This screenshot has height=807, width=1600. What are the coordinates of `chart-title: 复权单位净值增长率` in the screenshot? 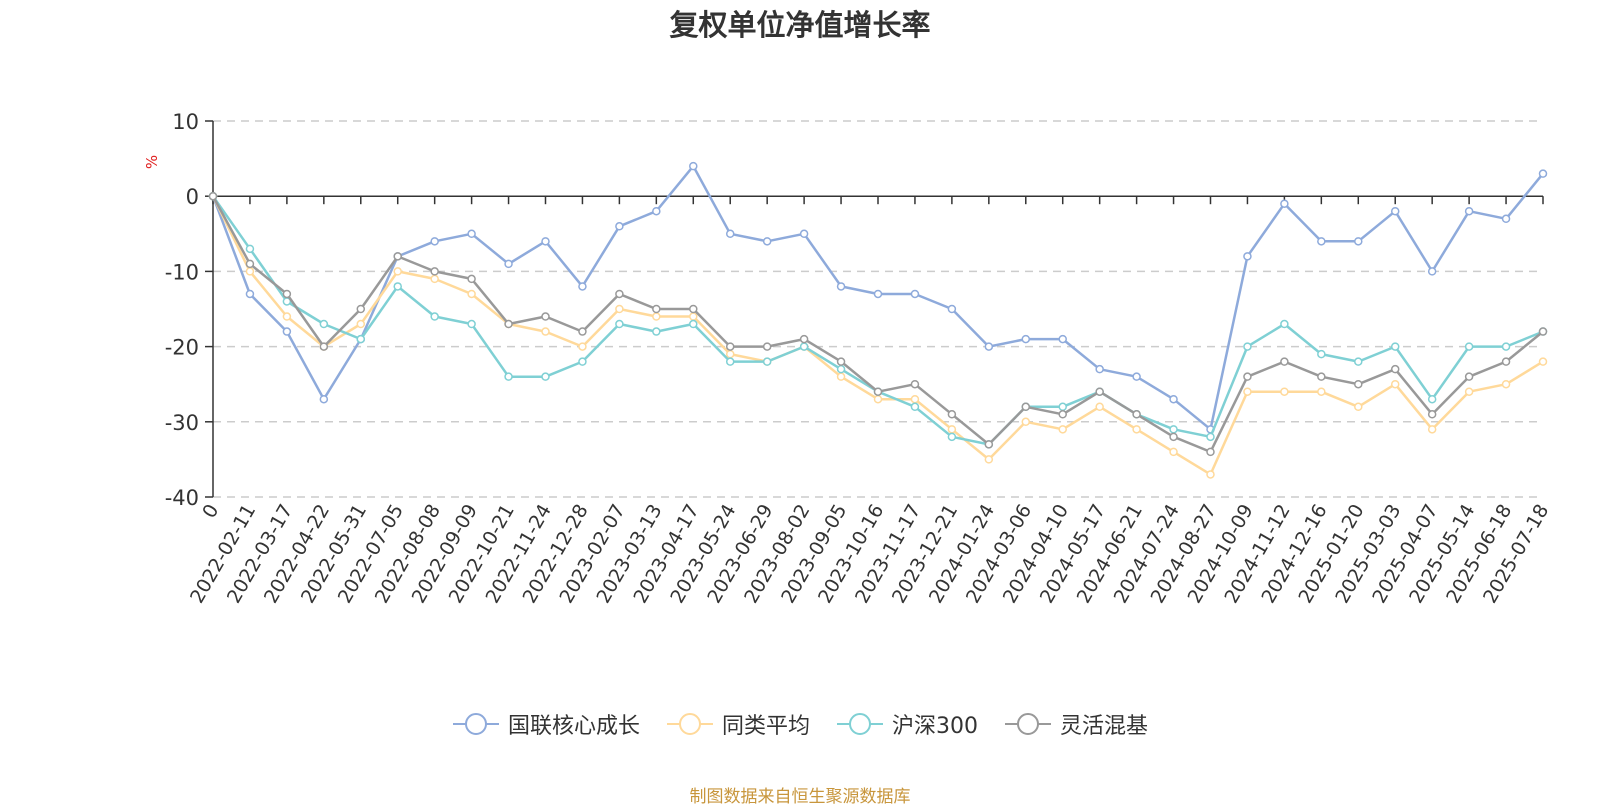 It's located at (800, 25).